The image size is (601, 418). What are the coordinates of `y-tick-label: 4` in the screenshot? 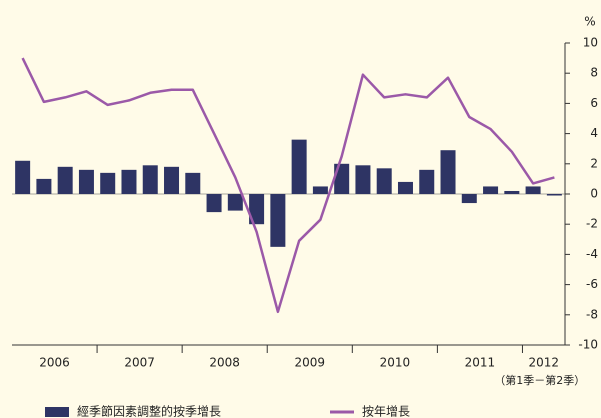 It's located at (594, 133).